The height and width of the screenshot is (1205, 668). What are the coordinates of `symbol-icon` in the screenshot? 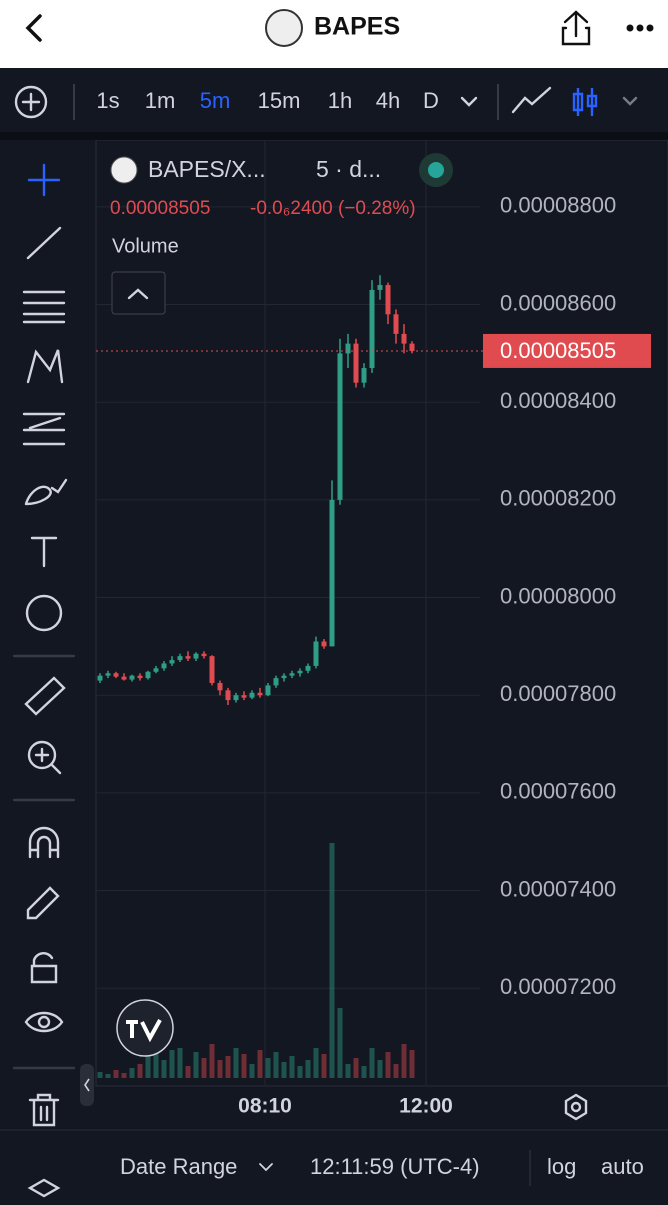 It's located at (124, 170).